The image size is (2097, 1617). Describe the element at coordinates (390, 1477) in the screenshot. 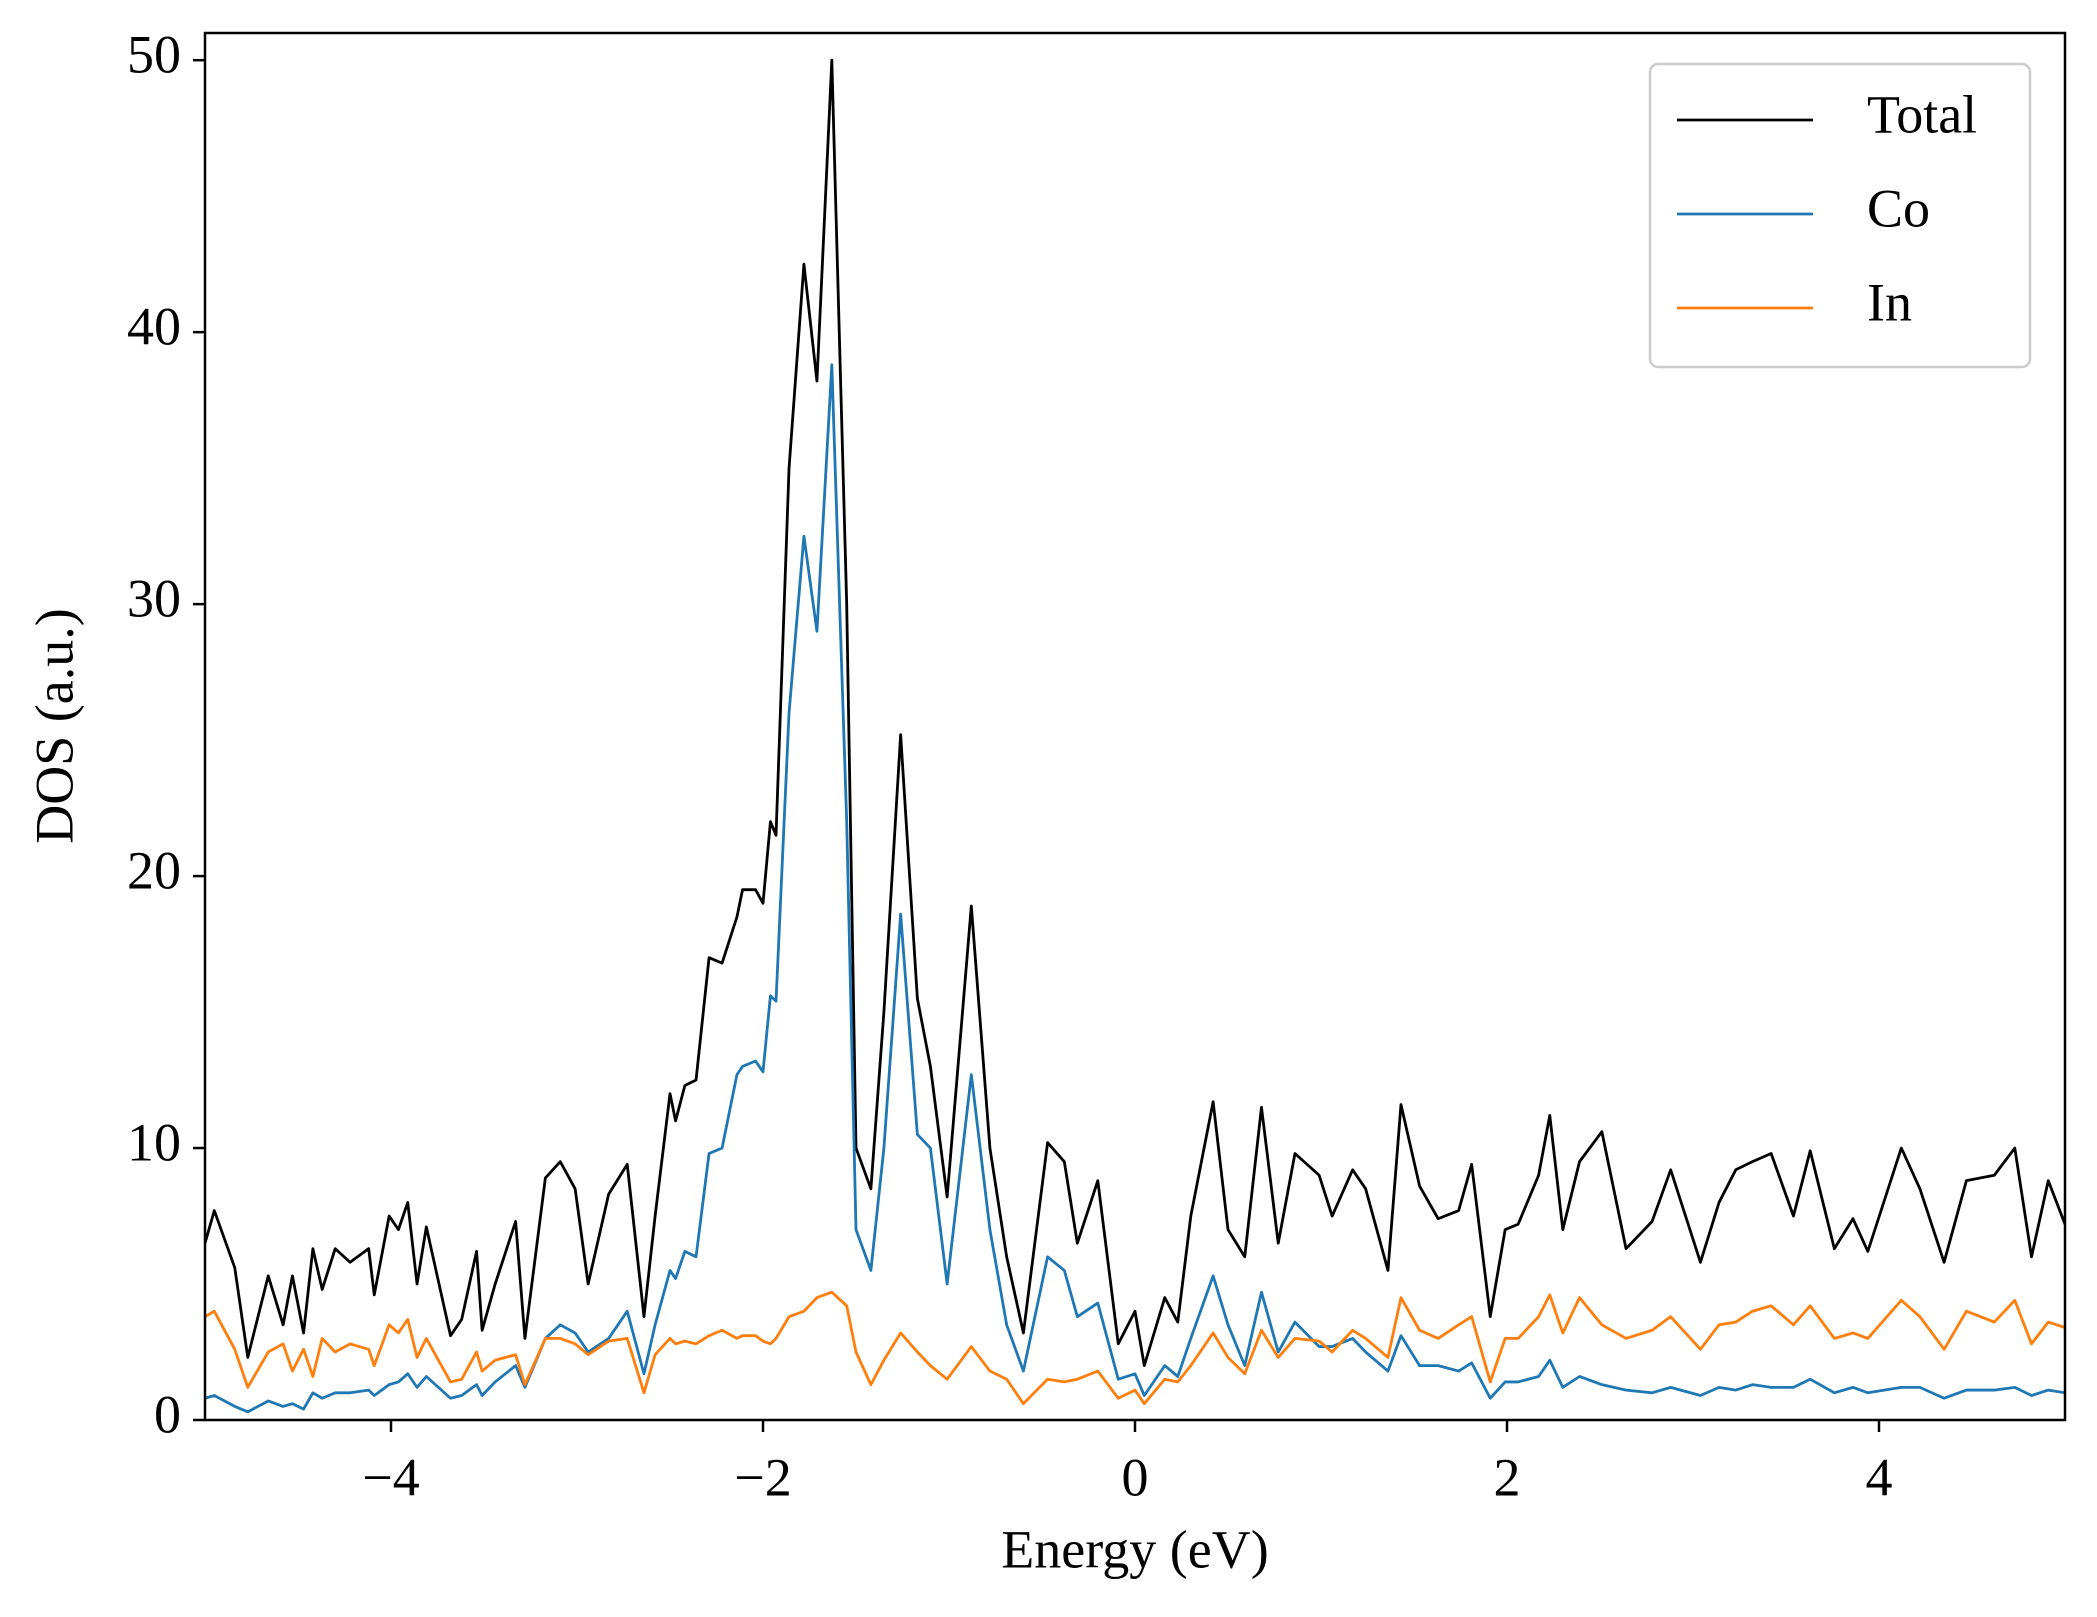

I see `x-tick-label: −4` at that location.